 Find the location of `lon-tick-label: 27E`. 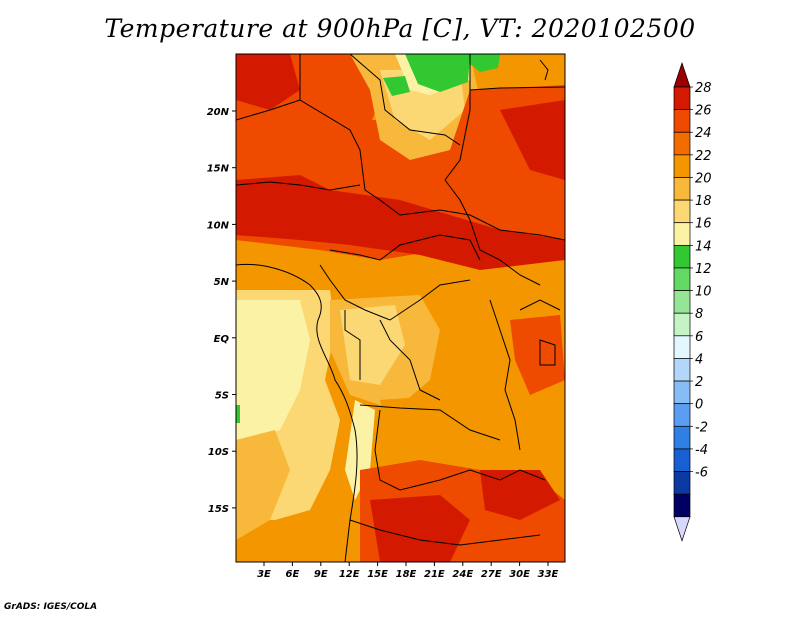

lon-tick-label: 27E is located at coordinates (491, 574).